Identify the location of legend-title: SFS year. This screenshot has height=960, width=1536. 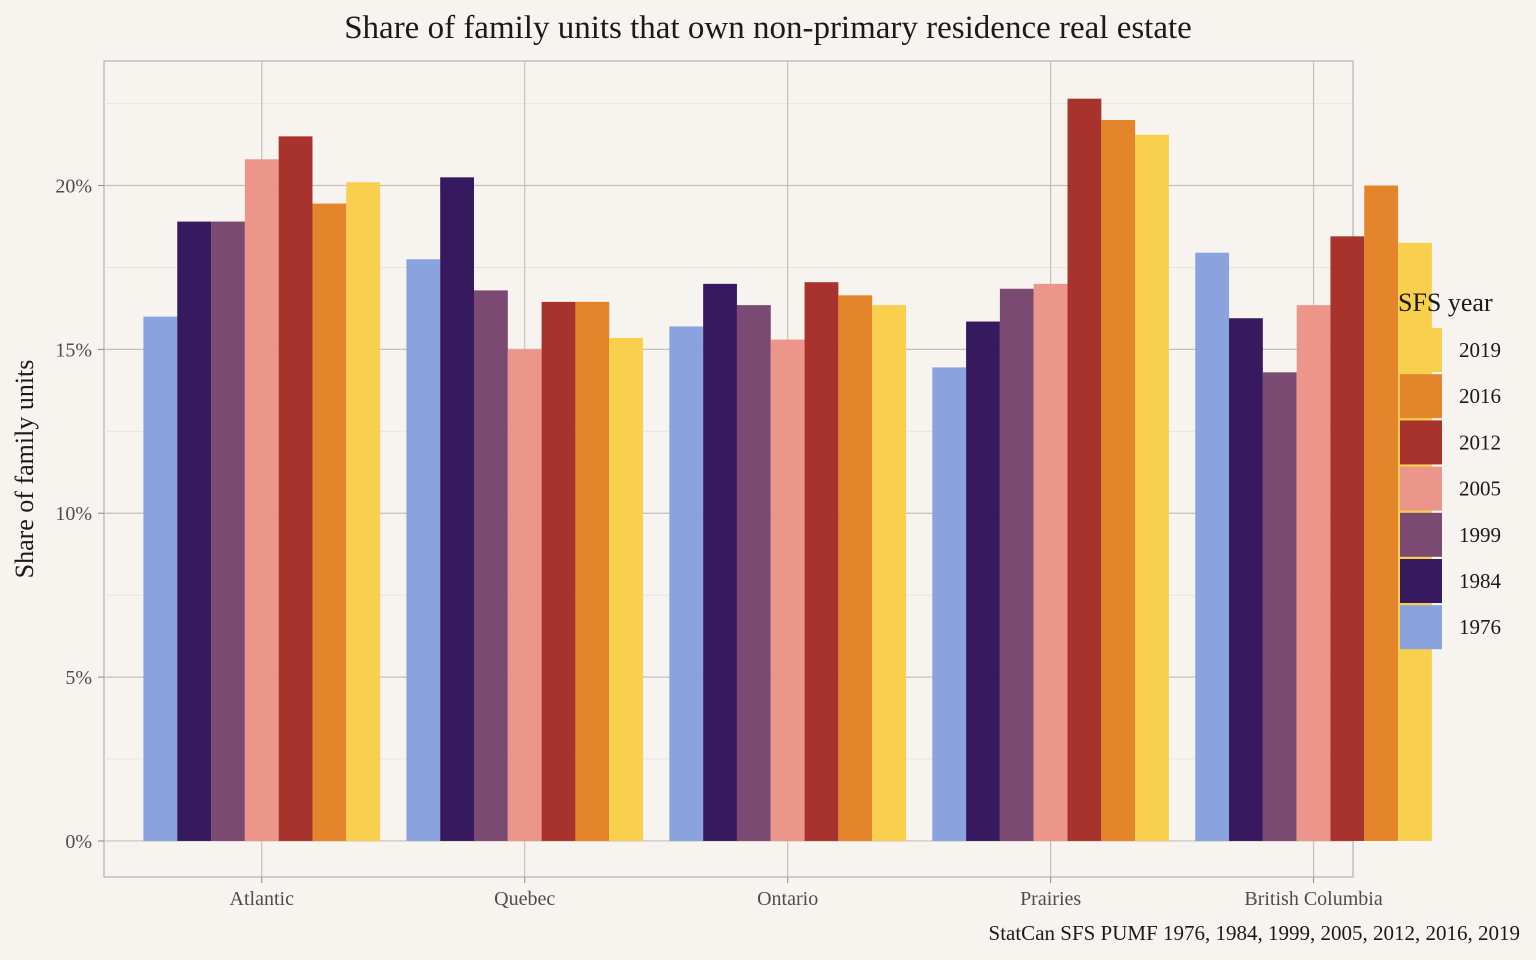
(1445, 302).